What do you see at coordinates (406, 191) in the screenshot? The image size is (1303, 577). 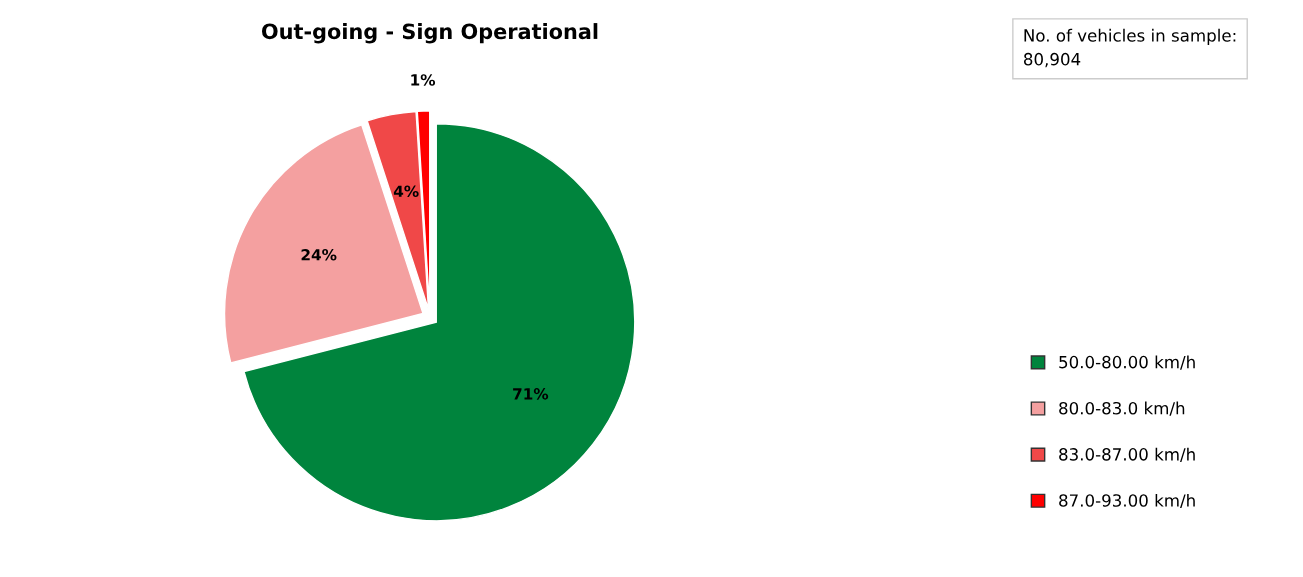 I see `data-label: 4%` at bounding box center [406, 191].